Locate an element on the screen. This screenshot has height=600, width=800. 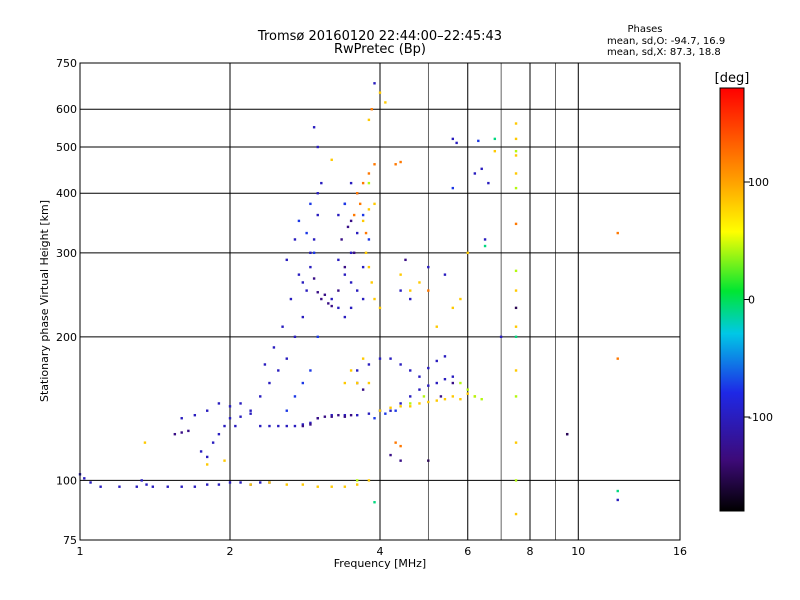
colorbar-ticks: -100 0 100 is located at coordinates (758, 300).